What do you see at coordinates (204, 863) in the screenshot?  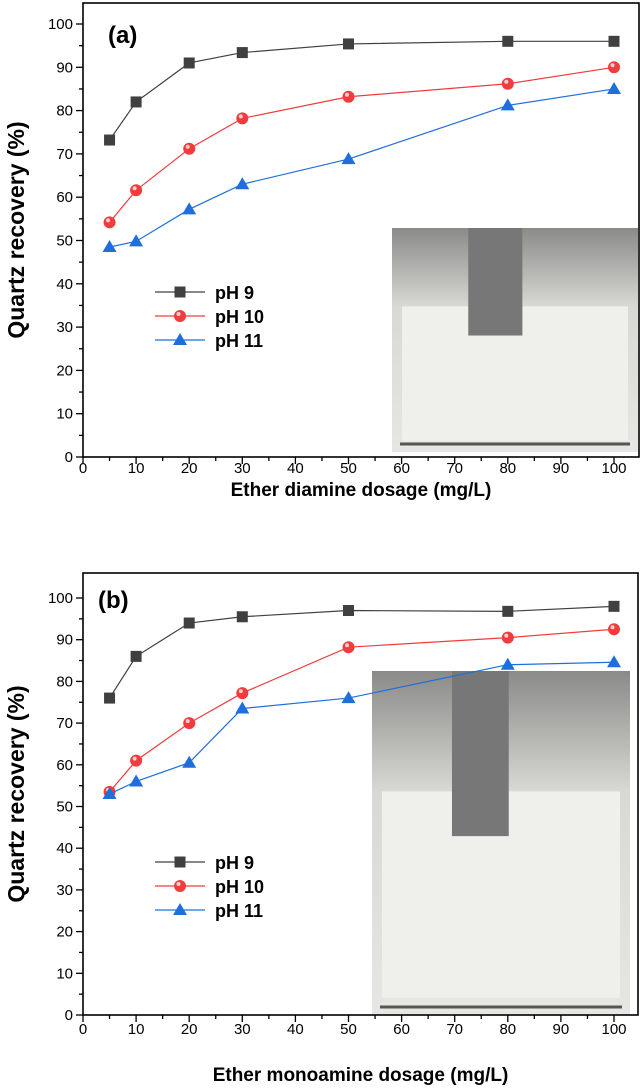 I see `legend-item: pH 9` at bounding box center [204, 863].